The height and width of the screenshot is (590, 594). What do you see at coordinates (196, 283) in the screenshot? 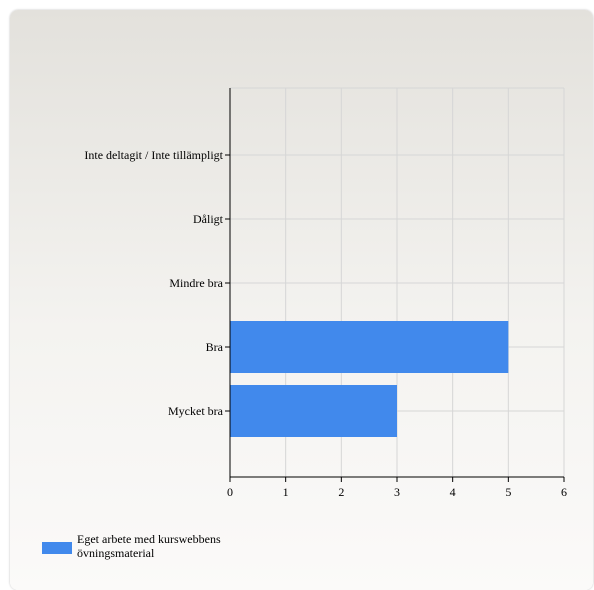
I see `y-tick-label: Mindre bra` at bounding box center [196, 283].